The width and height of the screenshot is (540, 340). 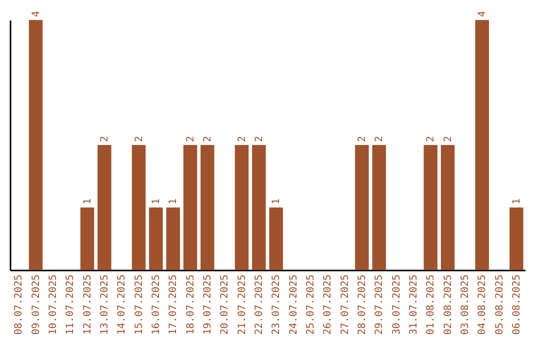 I want to click on x-tick-label: 30.07.2025, so click(x=396, y=304).